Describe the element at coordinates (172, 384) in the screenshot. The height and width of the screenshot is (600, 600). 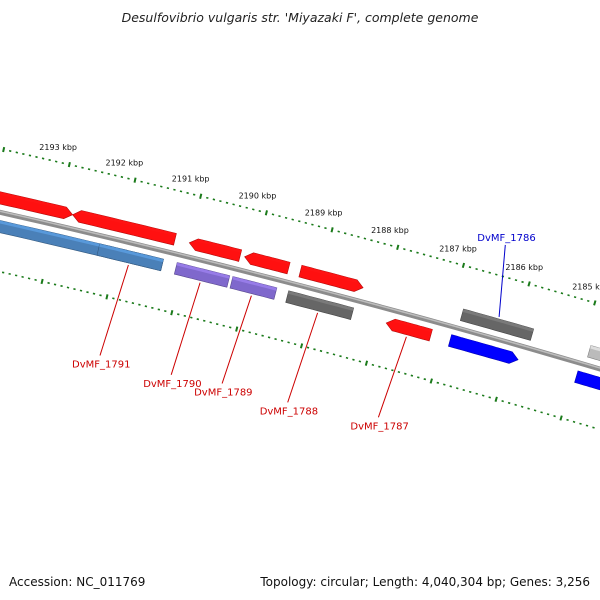
I see `gene-label: DvMF_1790` at that location.